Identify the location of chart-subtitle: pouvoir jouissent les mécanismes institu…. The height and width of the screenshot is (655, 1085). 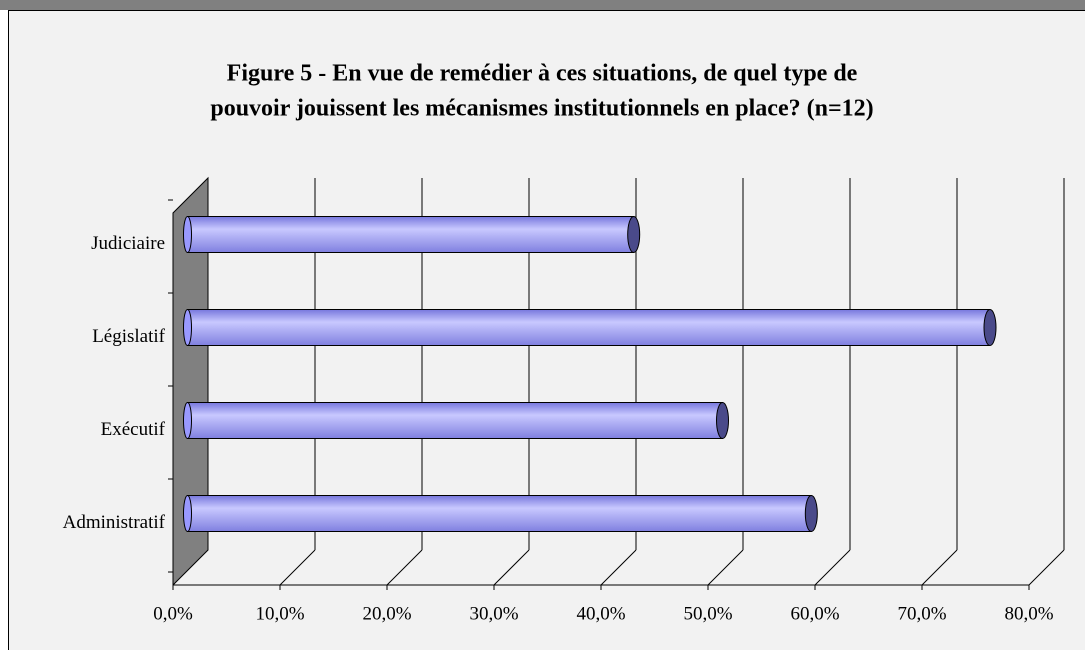
(541, 109).